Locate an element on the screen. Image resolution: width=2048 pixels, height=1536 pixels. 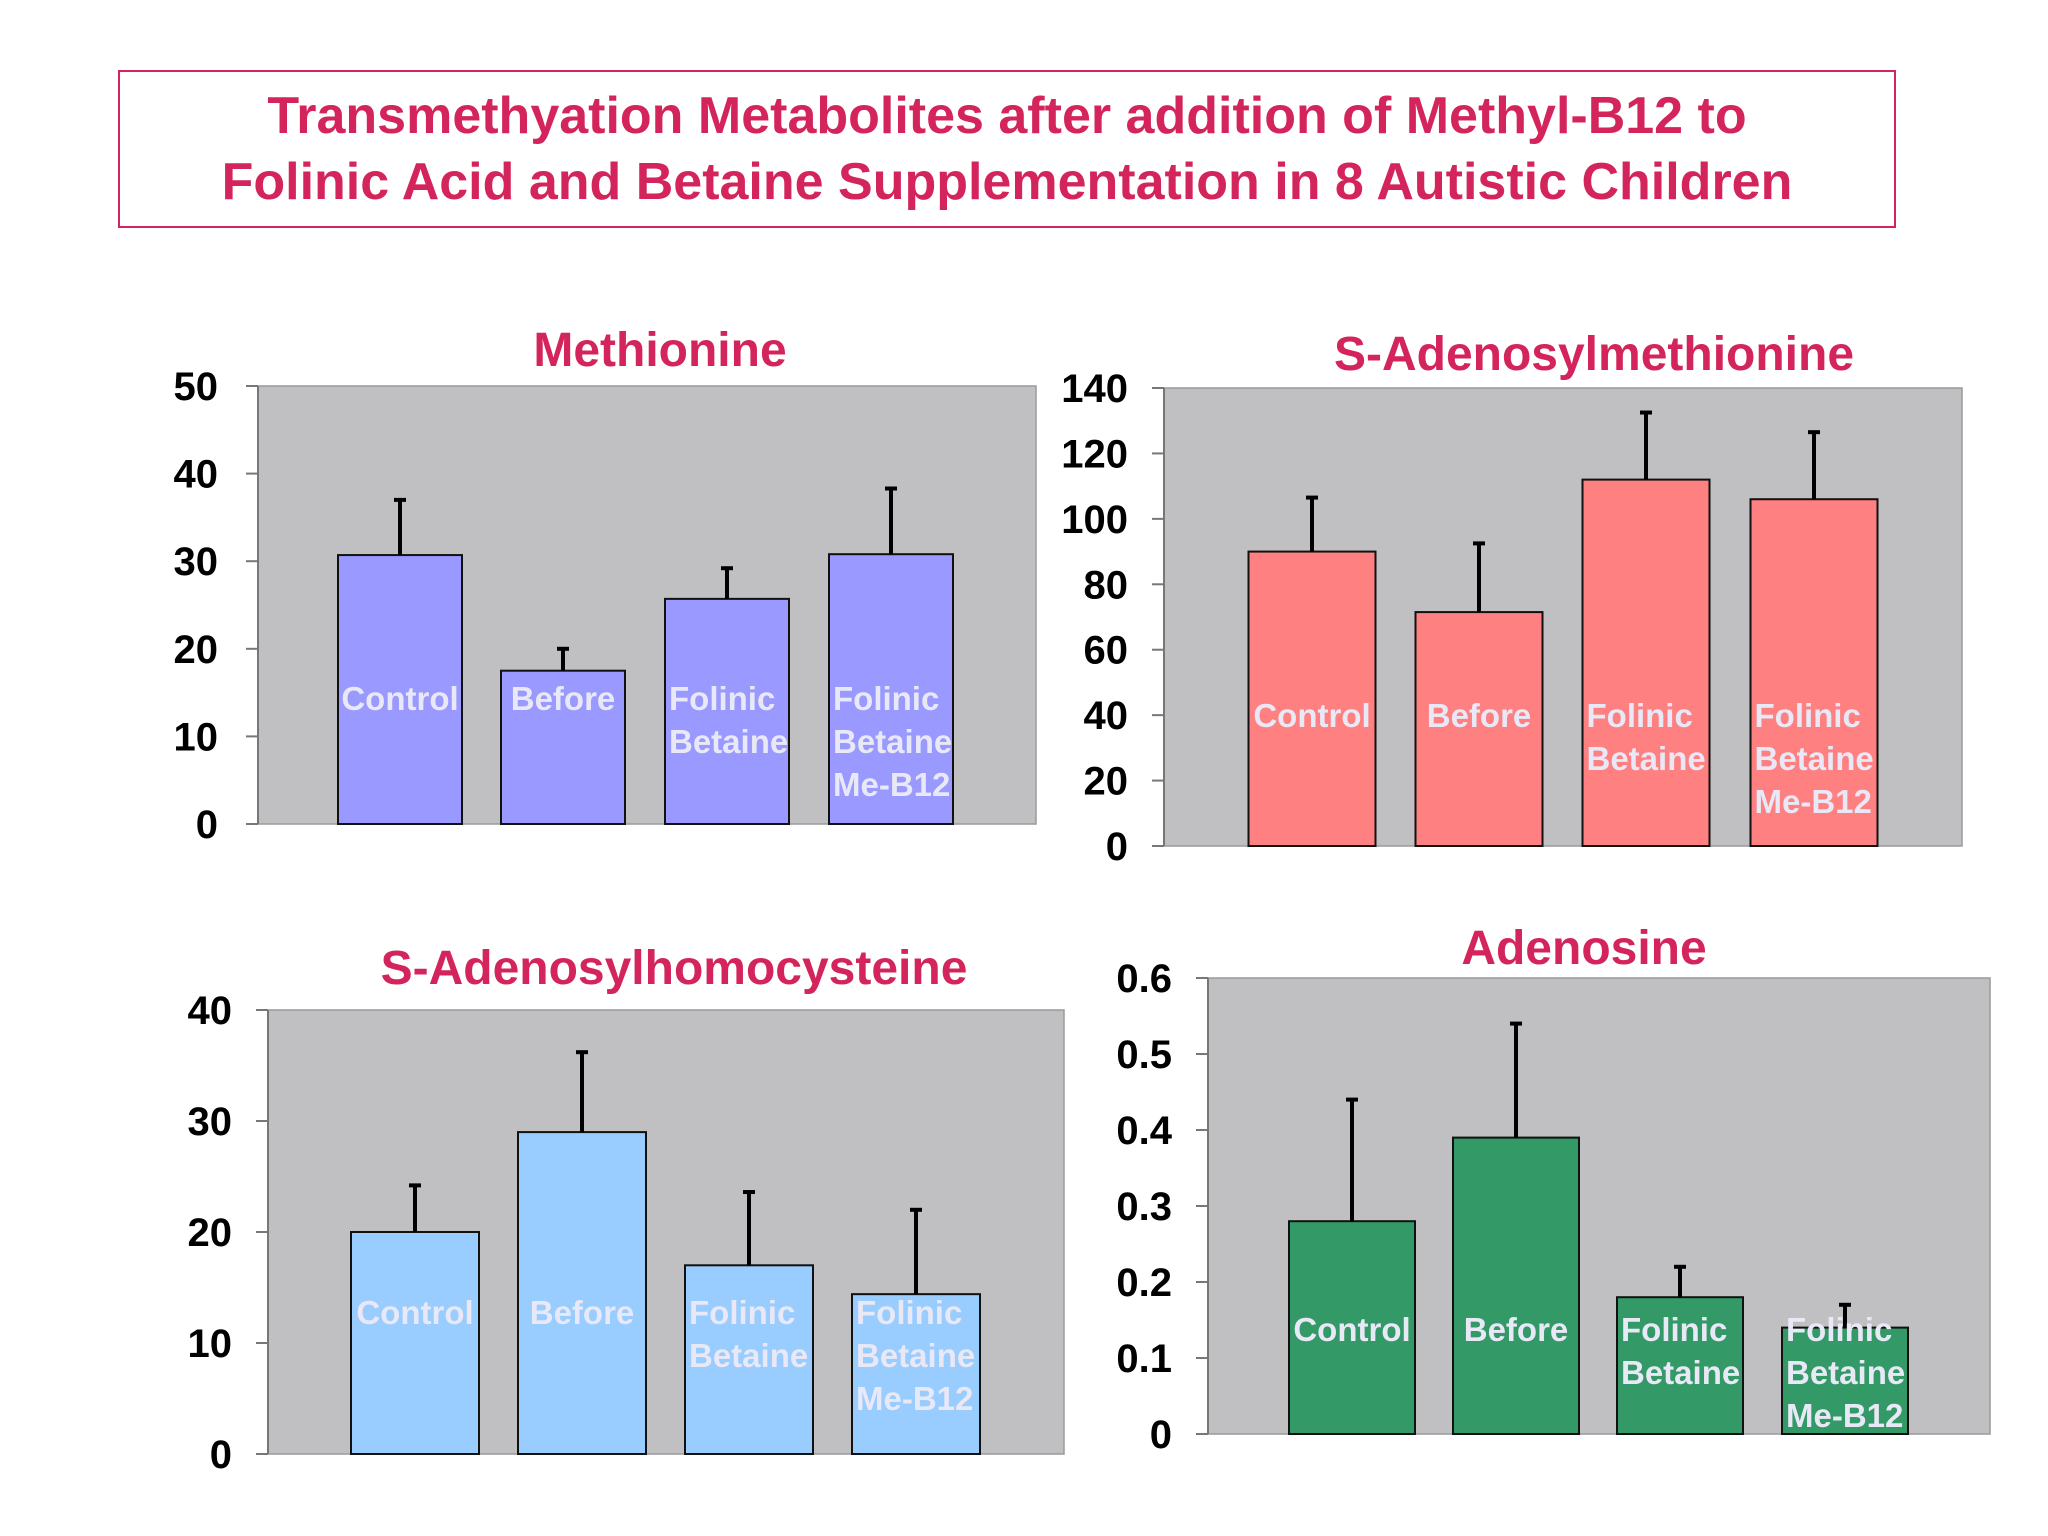
sah-y-tick-label: 40 is located at coordinates (210, 1011).